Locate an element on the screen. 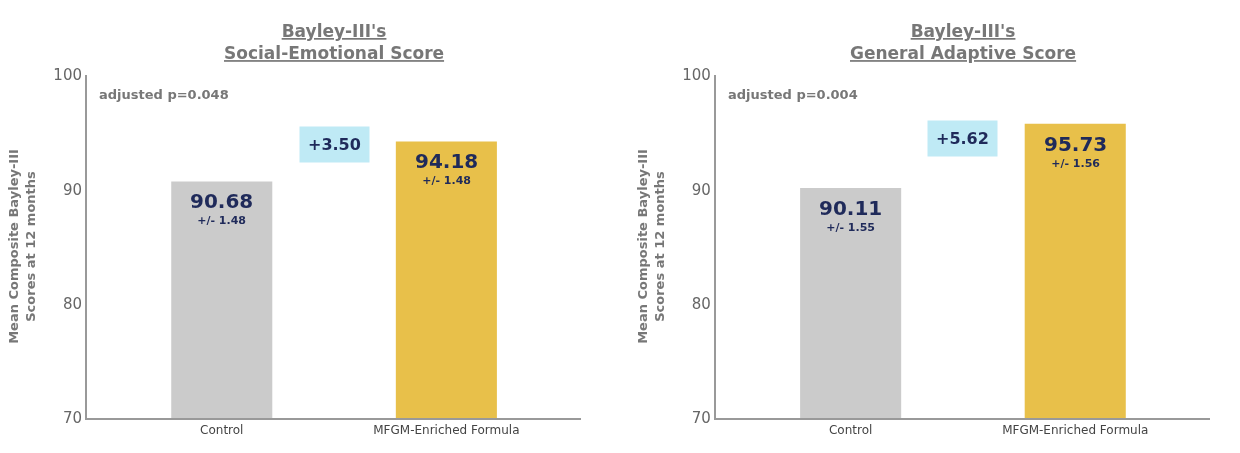 The width and height of the screenshot is (1240, 453). data-label: 90.11 +/- 1.55 is located at coordinates (851, 215).